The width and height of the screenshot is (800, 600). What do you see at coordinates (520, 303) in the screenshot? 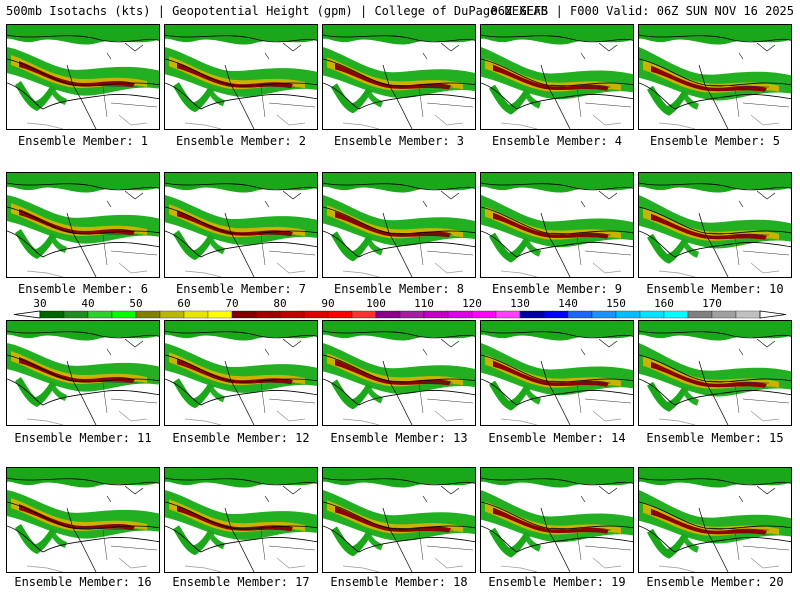
I see `colorbar-tick-label: 130` at bounding box center [520, 303].